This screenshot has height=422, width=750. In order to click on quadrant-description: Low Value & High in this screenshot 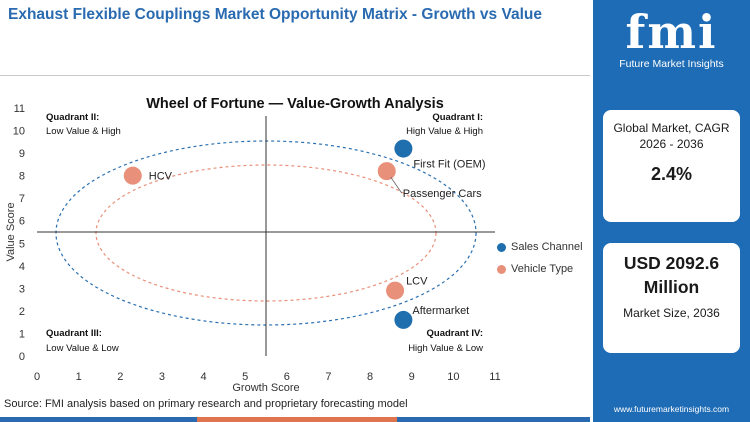, I will do `click(83, 131)`.